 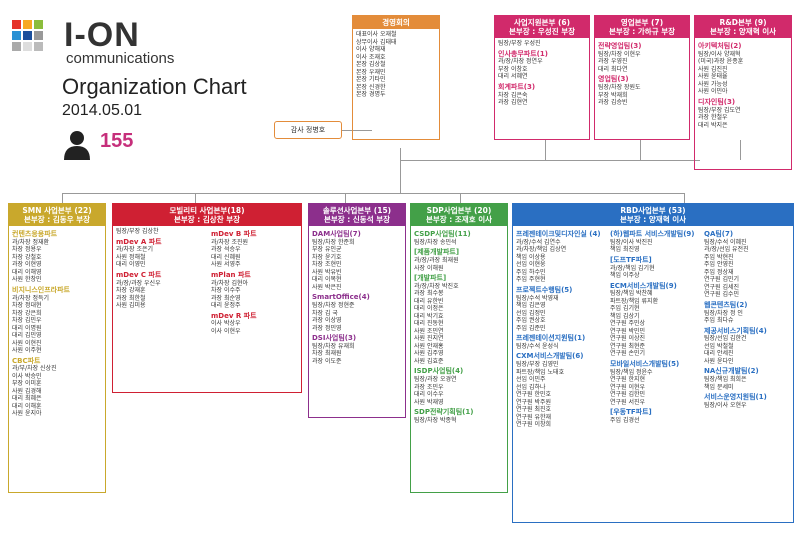 What do you see at coordinates (131, 290) in the screenshot?
I see `member-entry: 차장 강재훈` at bounding box center [131, 290].